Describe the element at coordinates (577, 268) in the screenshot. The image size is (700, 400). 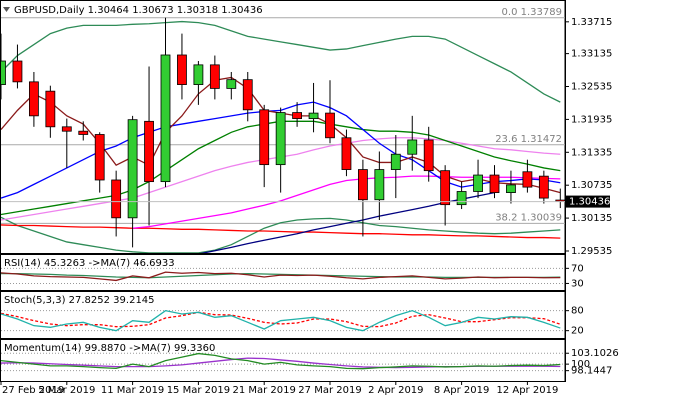
I see `y-tick-label: 70` at that location.